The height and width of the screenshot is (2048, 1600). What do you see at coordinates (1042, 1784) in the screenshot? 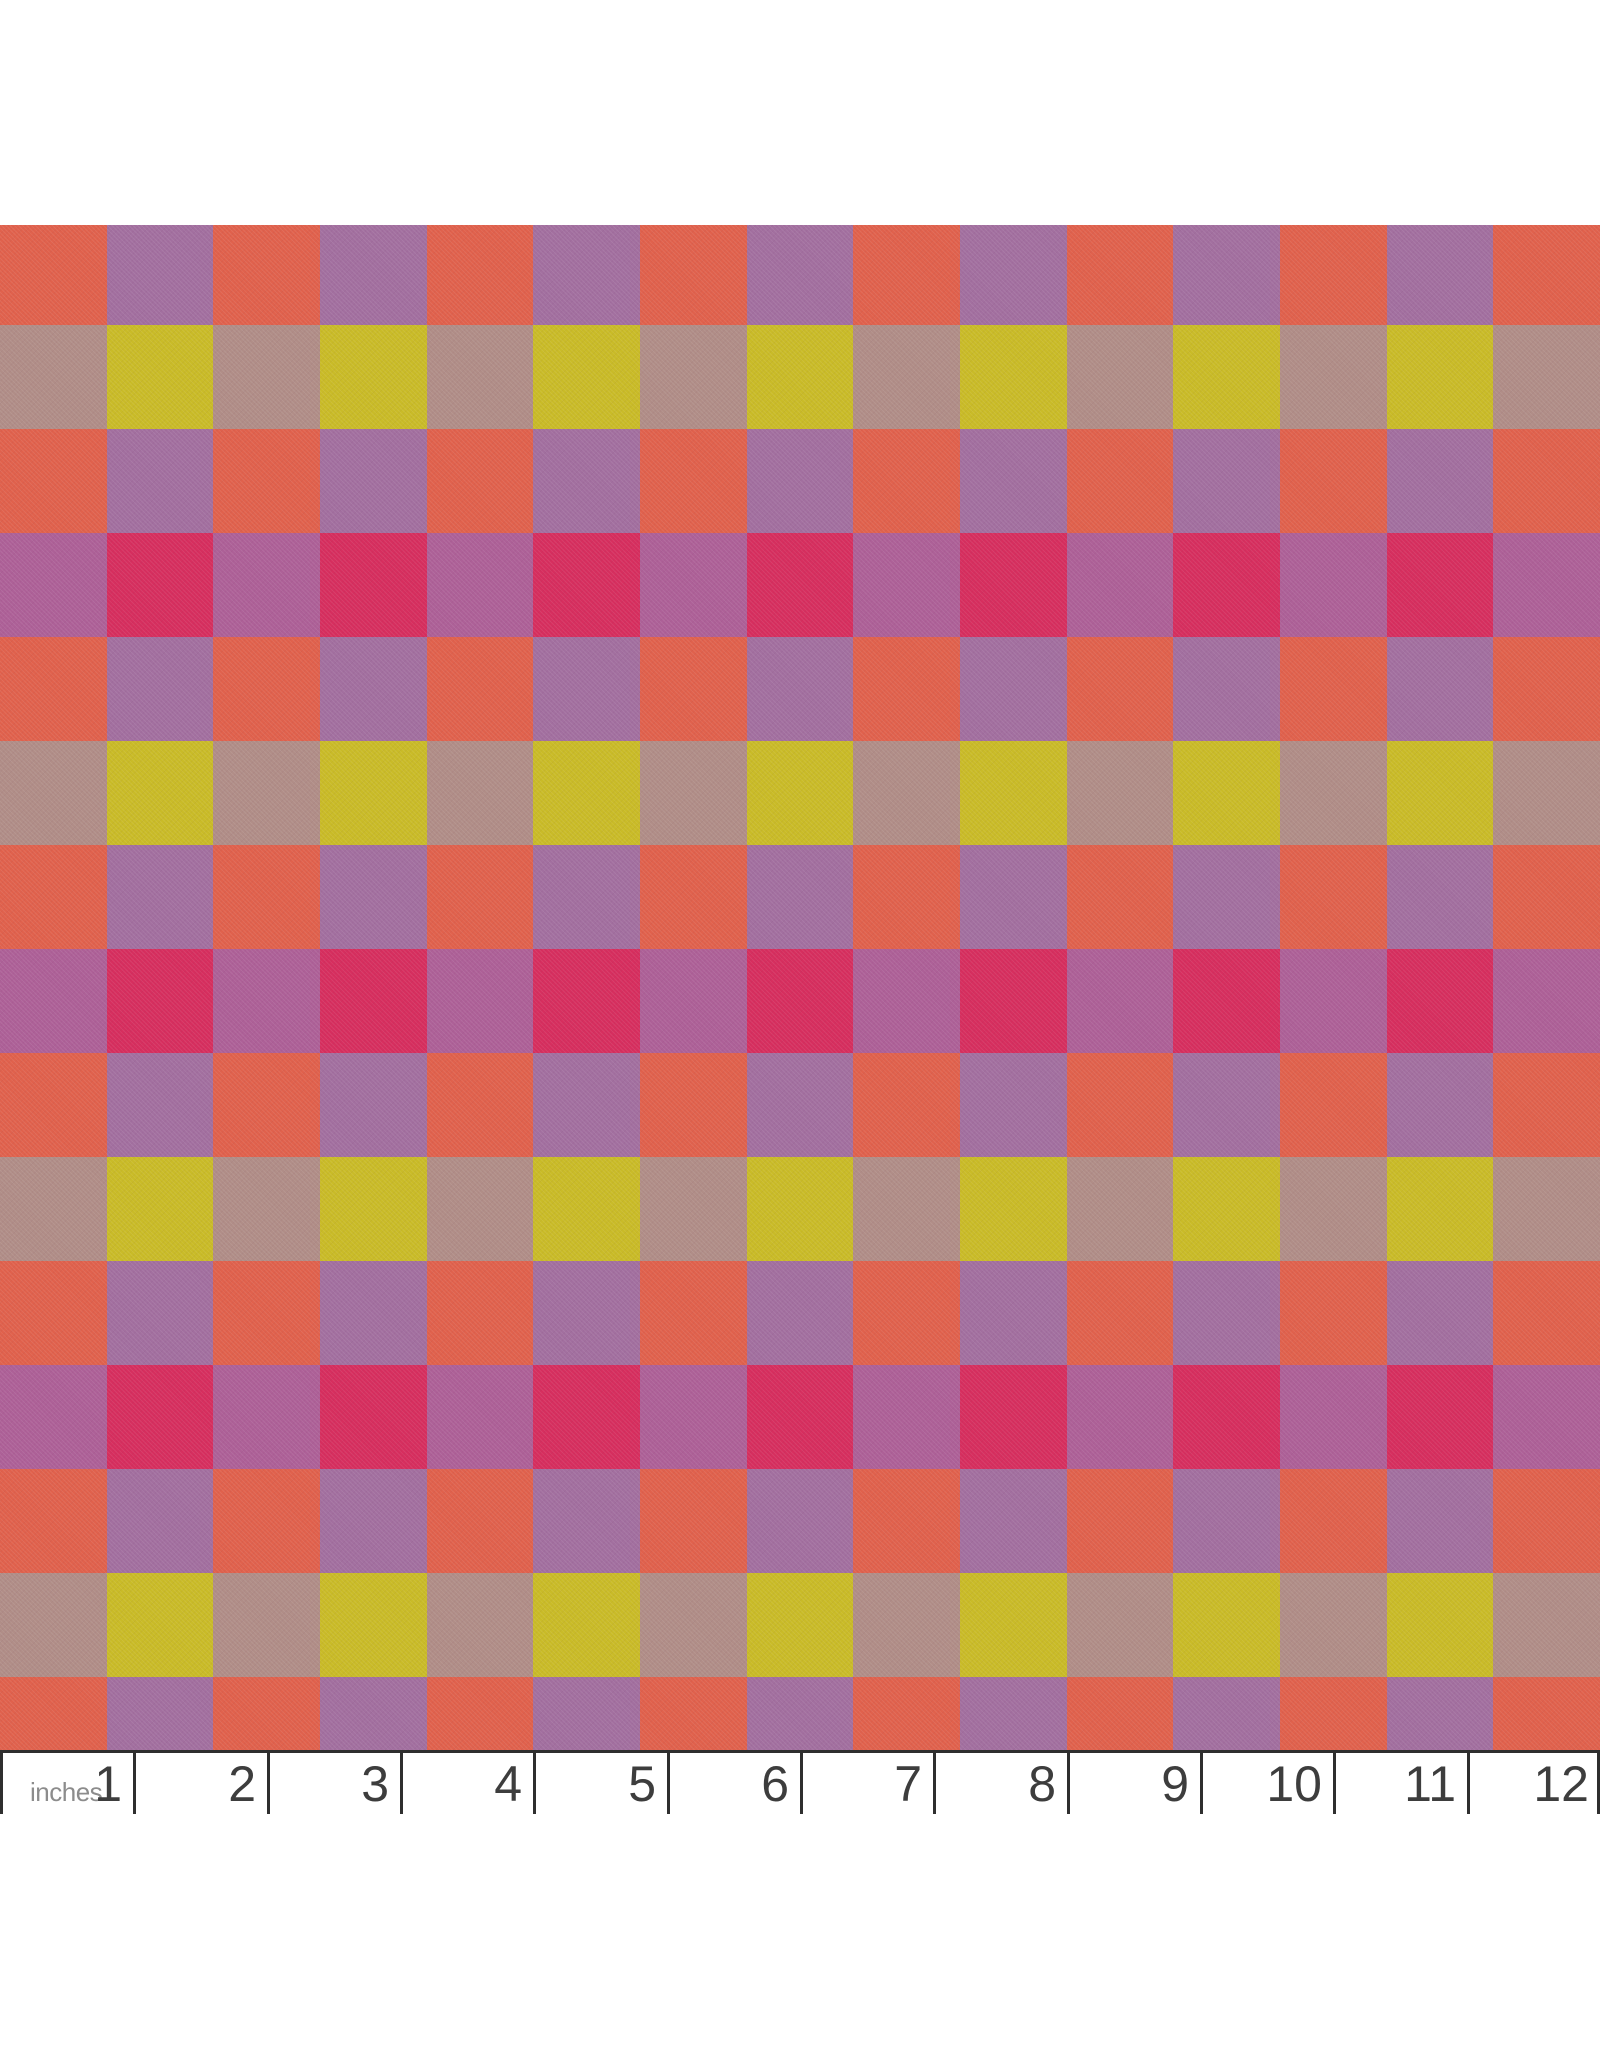
I see `ruler-number: 8` at bounding box center [1042, 1784].